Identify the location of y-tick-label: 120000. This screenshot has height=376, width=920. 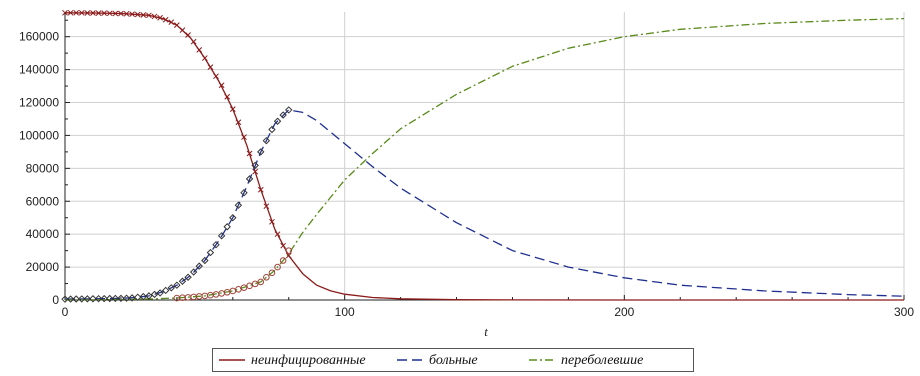
(39, 103).